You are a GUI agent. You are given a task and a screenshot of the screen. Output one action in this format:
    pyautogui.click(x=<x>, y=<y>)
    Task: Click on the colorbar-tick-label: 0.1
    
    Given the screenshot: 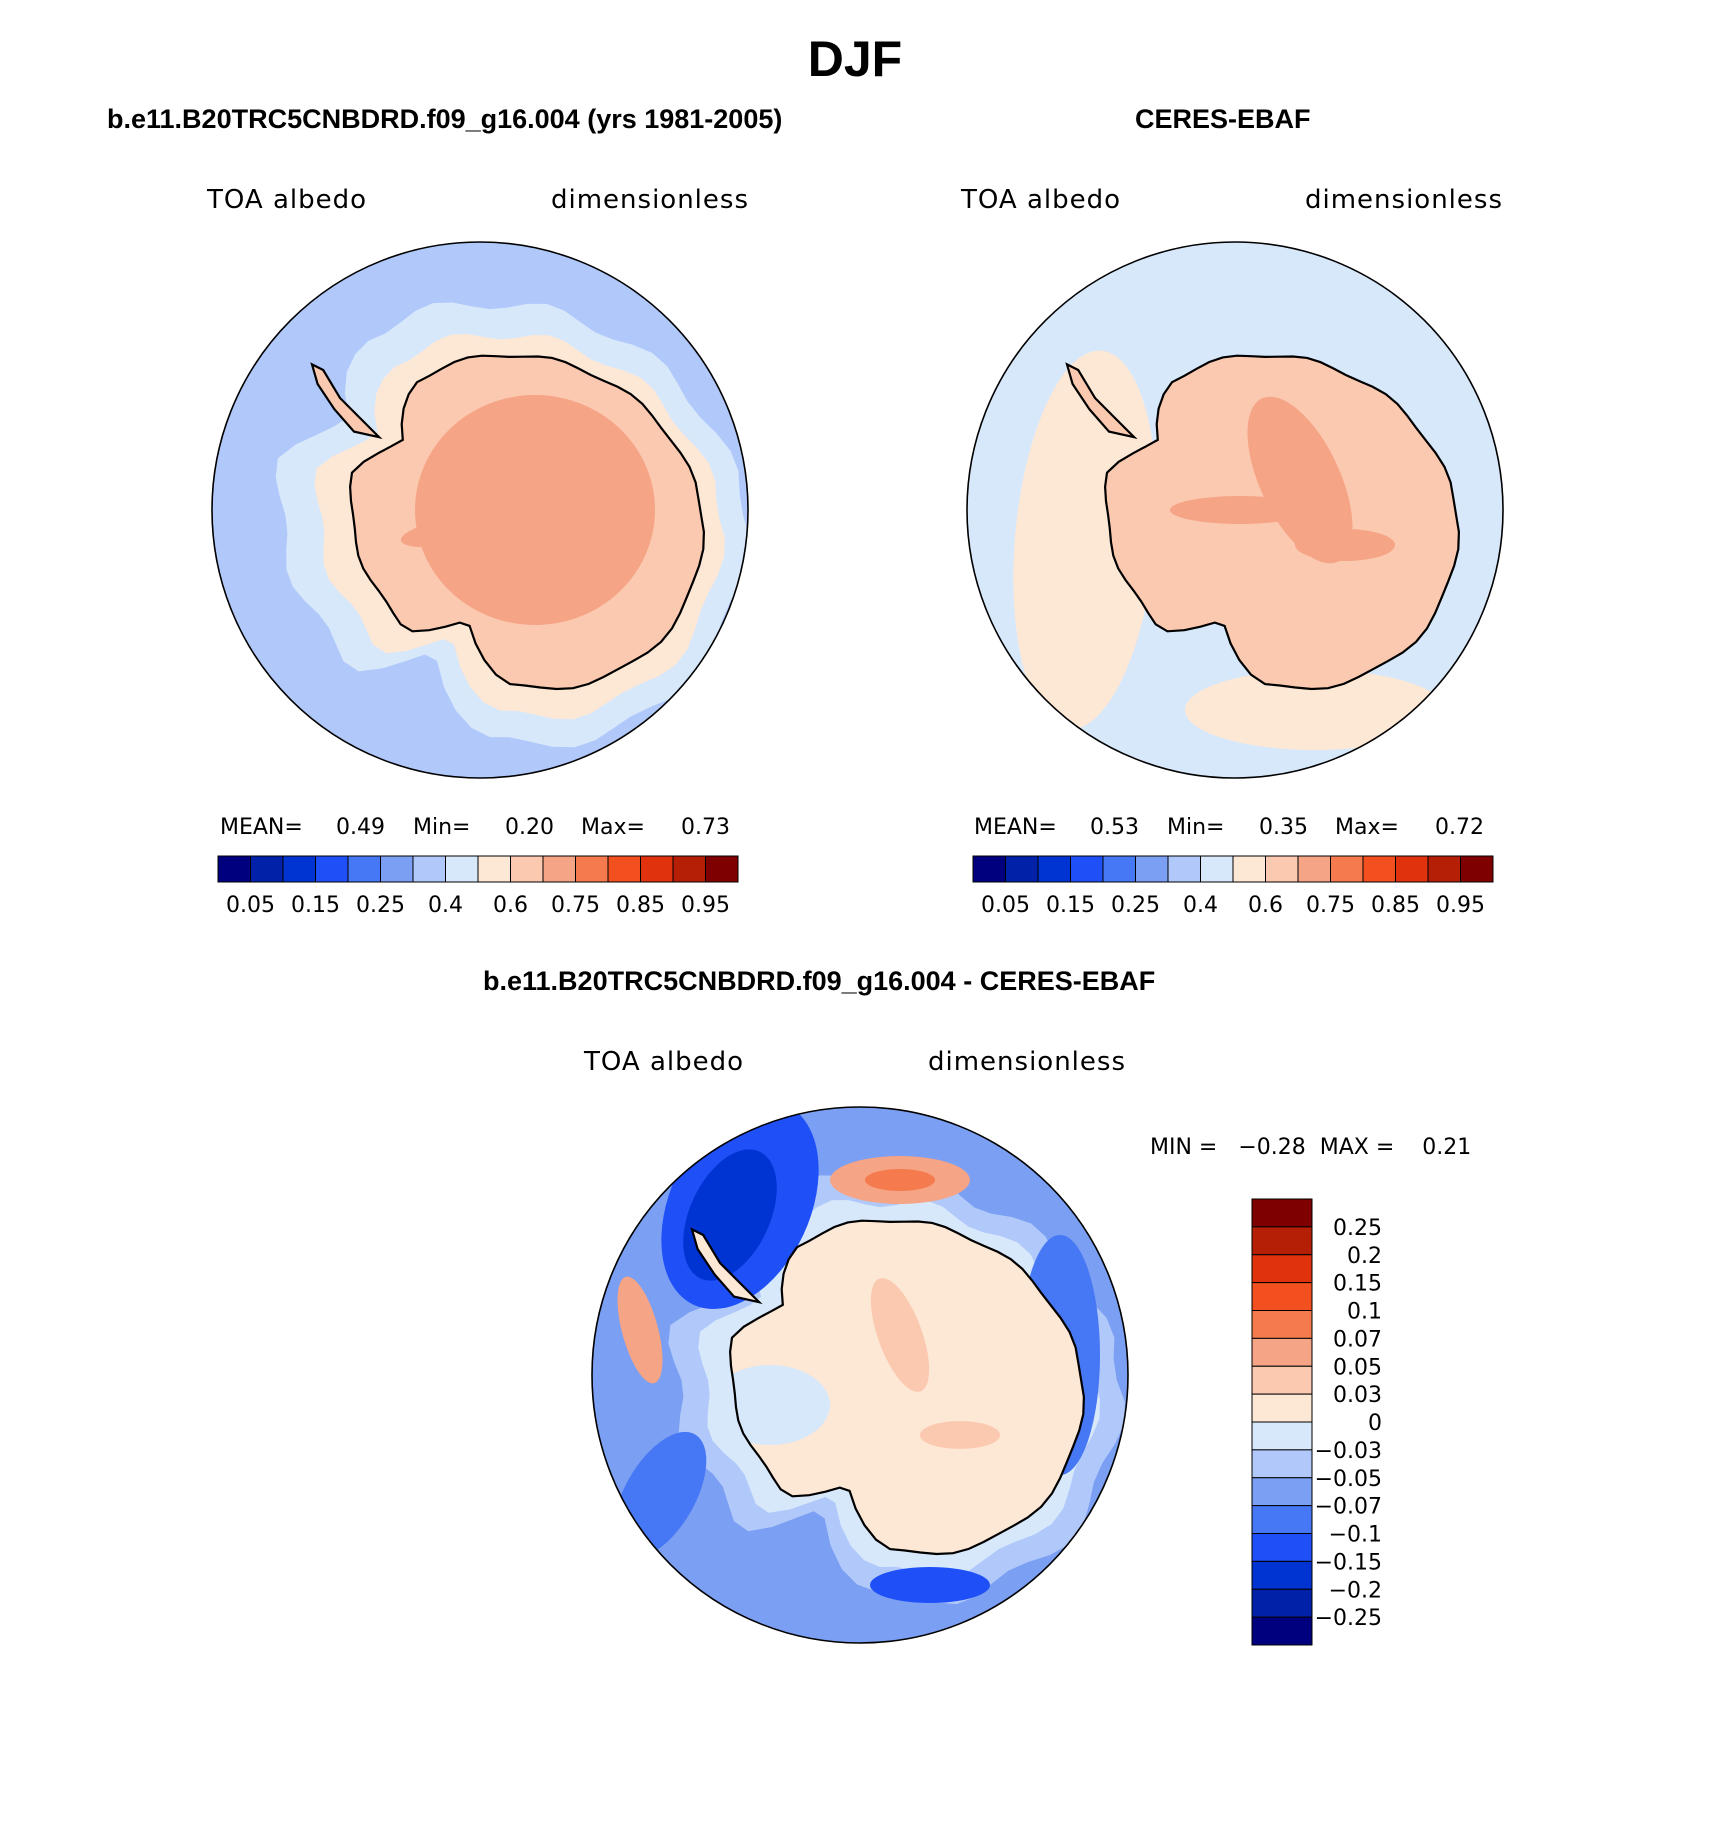 What is the action you would take?
    pyautogui.click(x=1364, y=1312)
    